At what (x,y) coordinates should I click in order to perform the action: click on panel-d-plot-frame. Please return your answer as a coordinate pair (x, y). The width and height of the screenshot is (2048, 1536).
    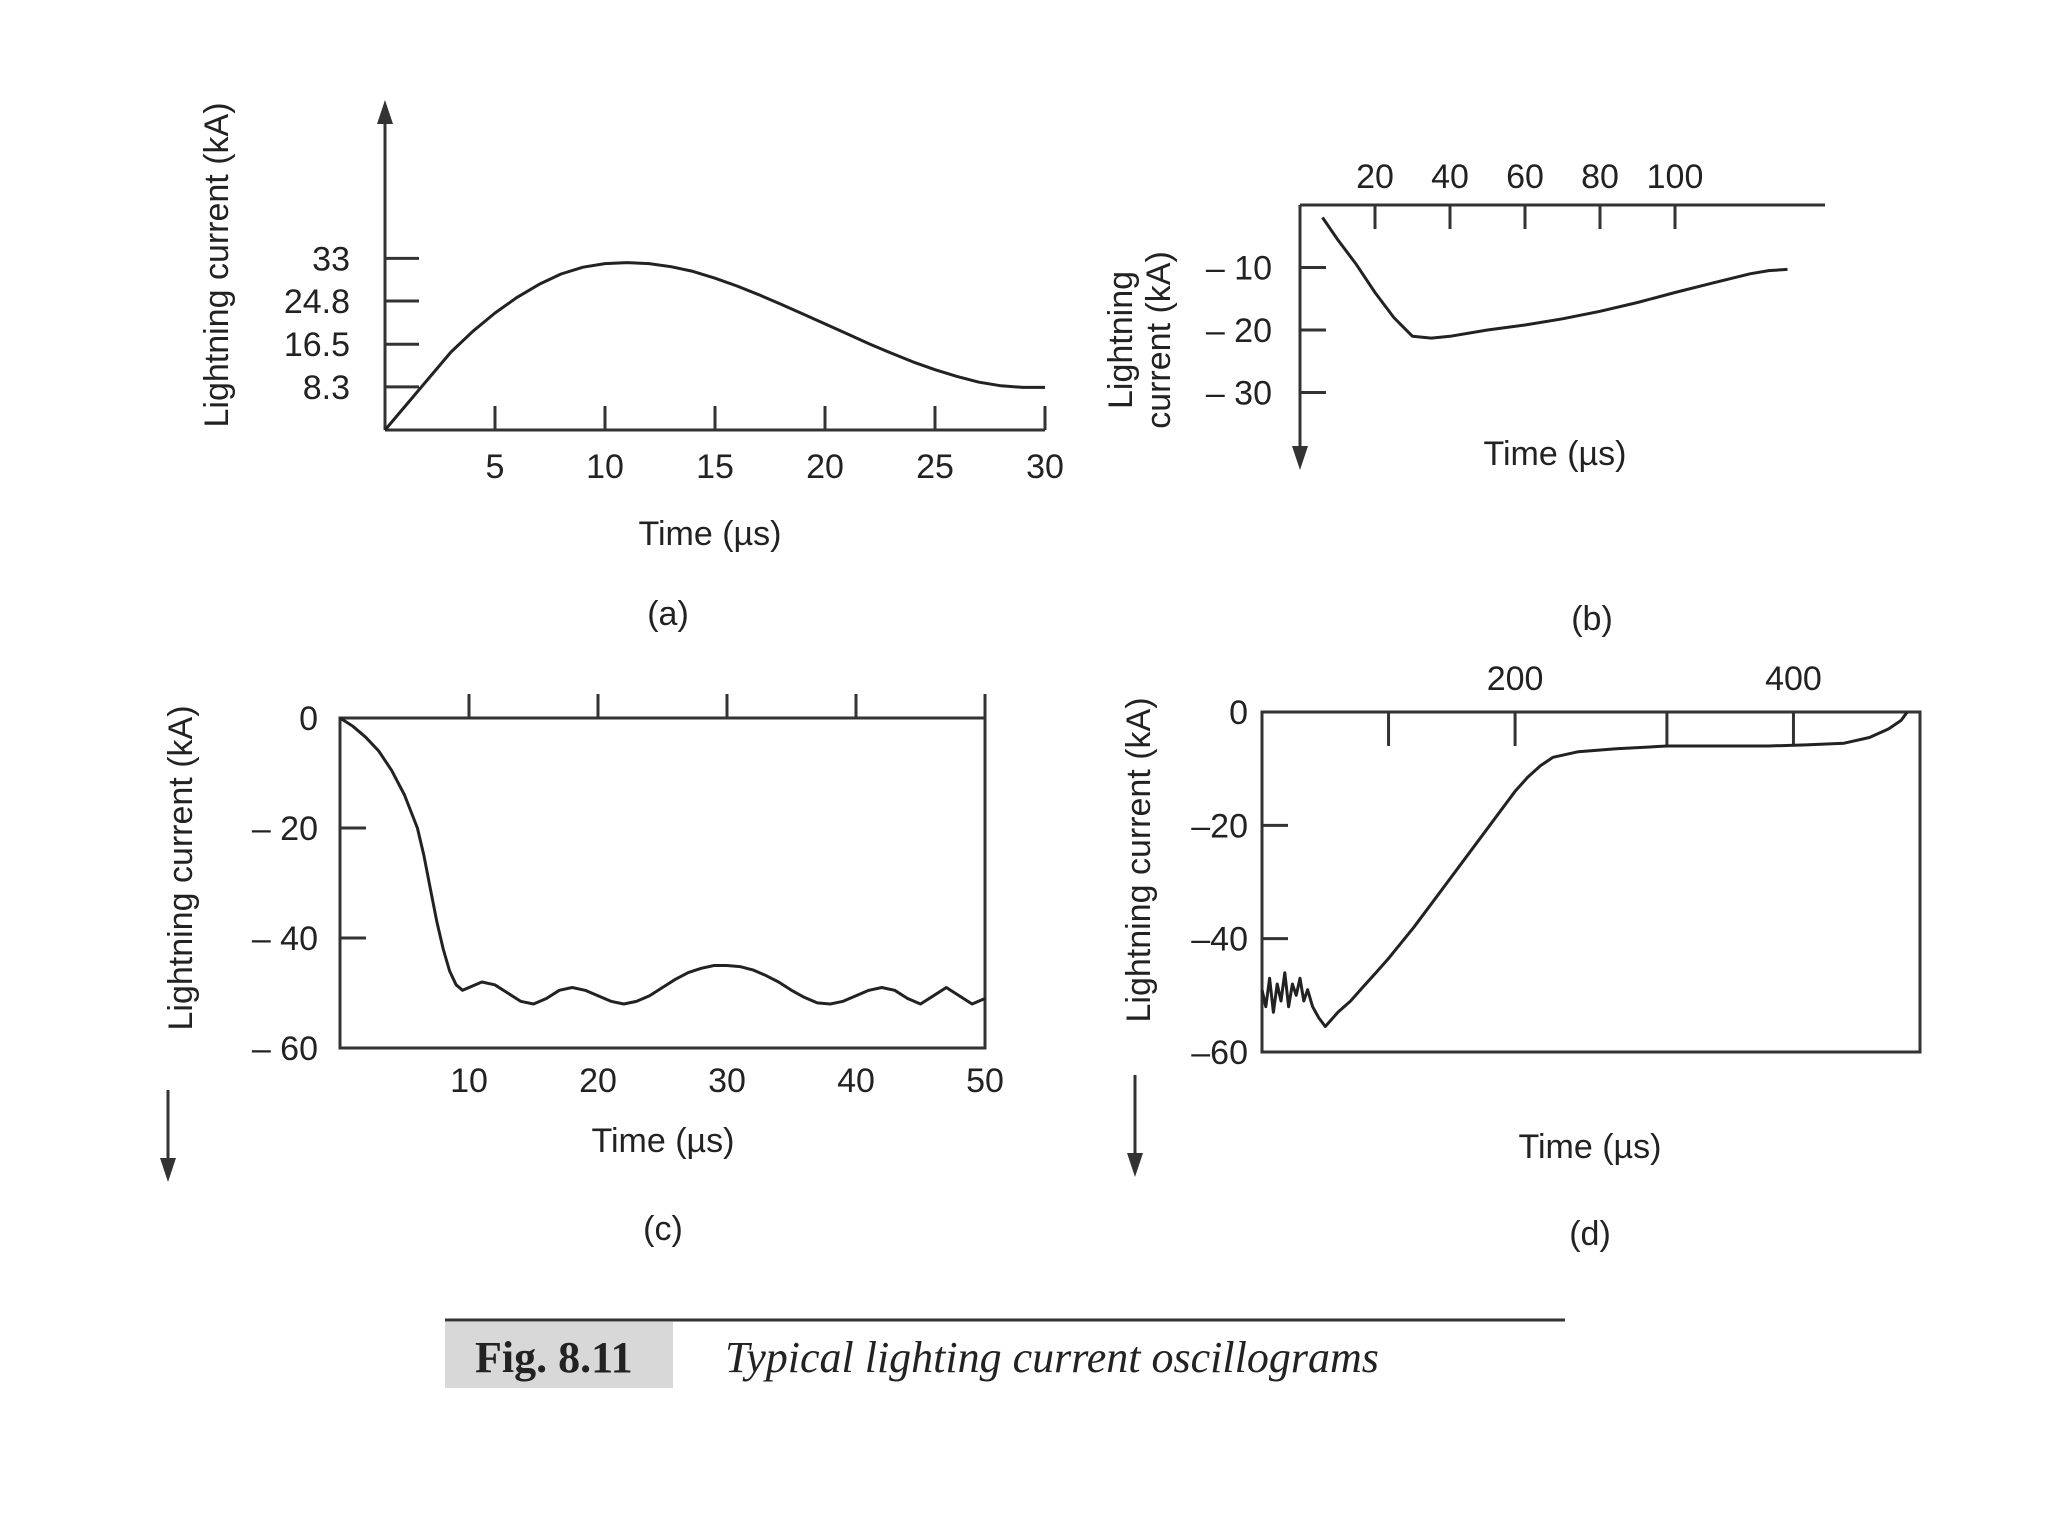
    Looking at the image, I should click on (1591, 882).